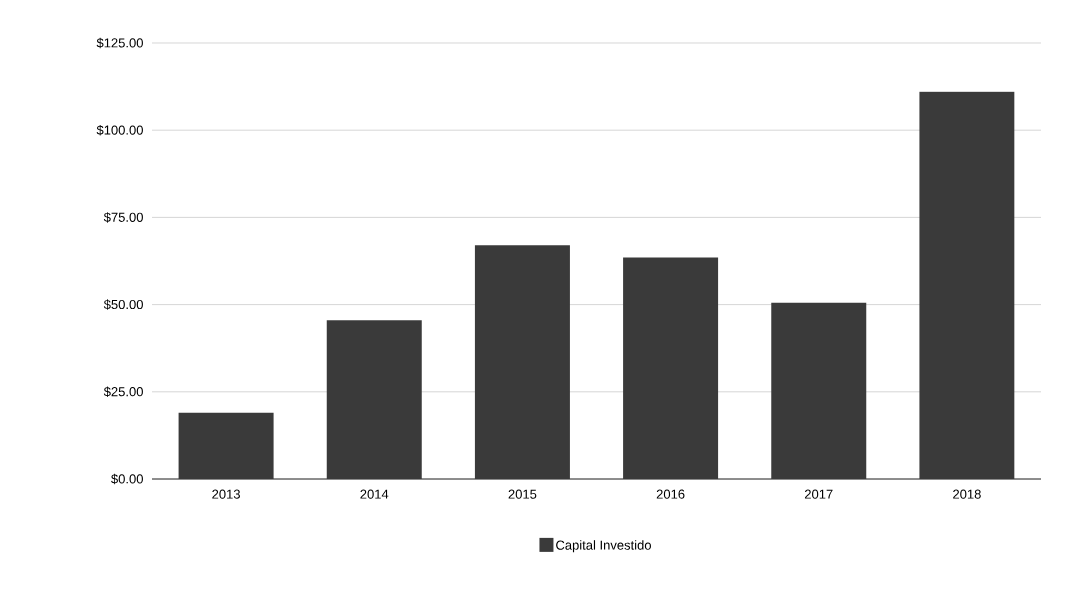  I want to click on x-tick-label: 2016, so click(670, 494).